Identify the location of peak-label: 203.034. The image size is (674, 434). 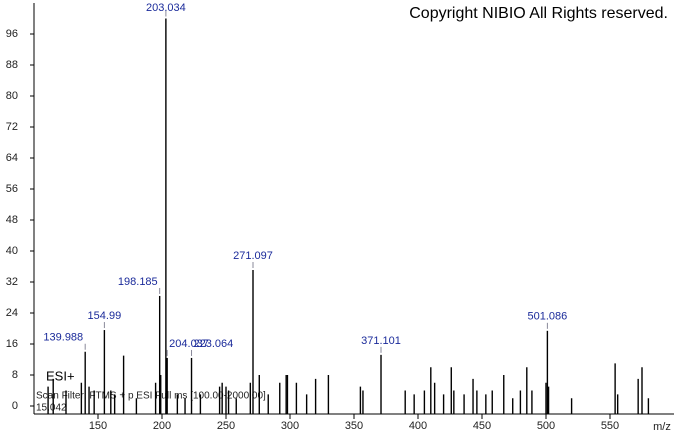
(166, 8).